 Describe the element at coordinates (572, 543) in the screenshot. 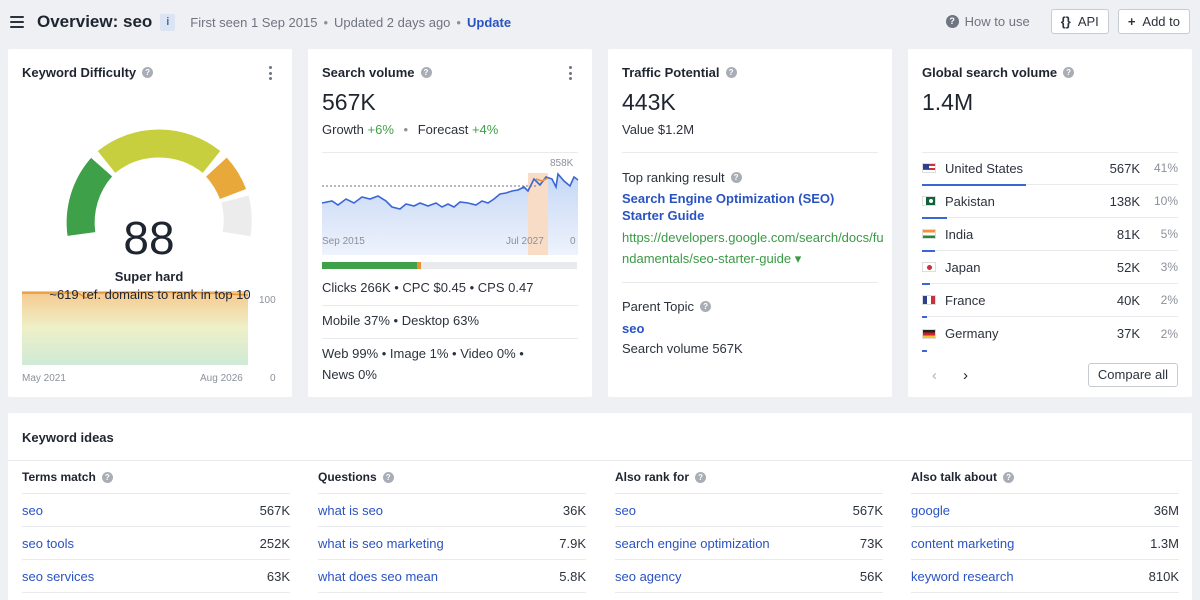

I see `keyword-volume: 7.9K` at that location.